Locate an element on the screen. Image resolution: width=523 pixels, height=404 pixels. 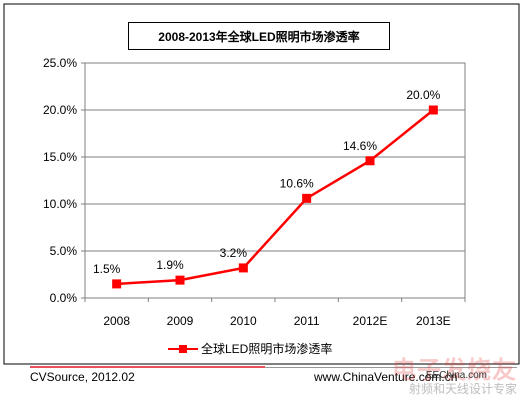
source-note: CVSource, 2012.02 is located at coordinates (82, 377).